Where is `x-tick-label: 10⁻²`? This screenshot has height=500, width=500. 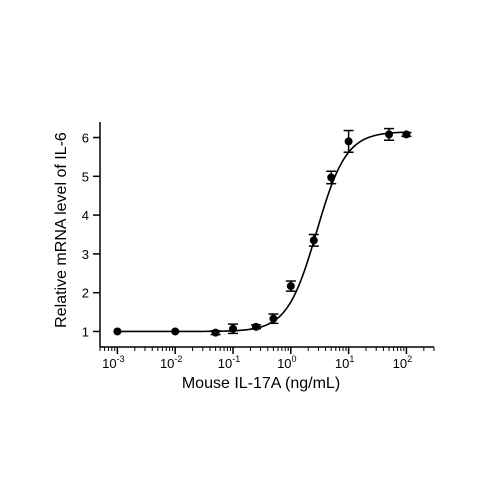
x-tick-label: 10⁻² is located at coordinates (171, 362).